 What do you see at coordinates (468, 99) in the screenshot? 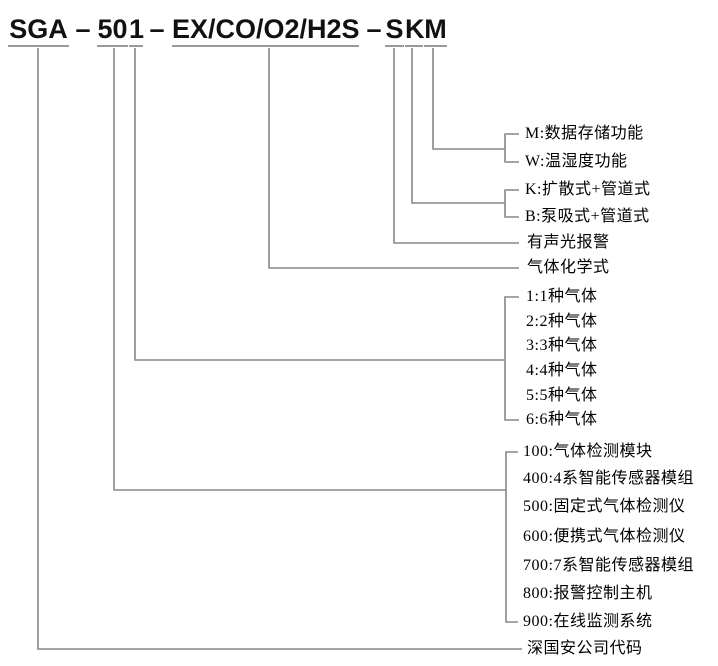
I see `line-suffix-m` at bounding box center [468, 99].